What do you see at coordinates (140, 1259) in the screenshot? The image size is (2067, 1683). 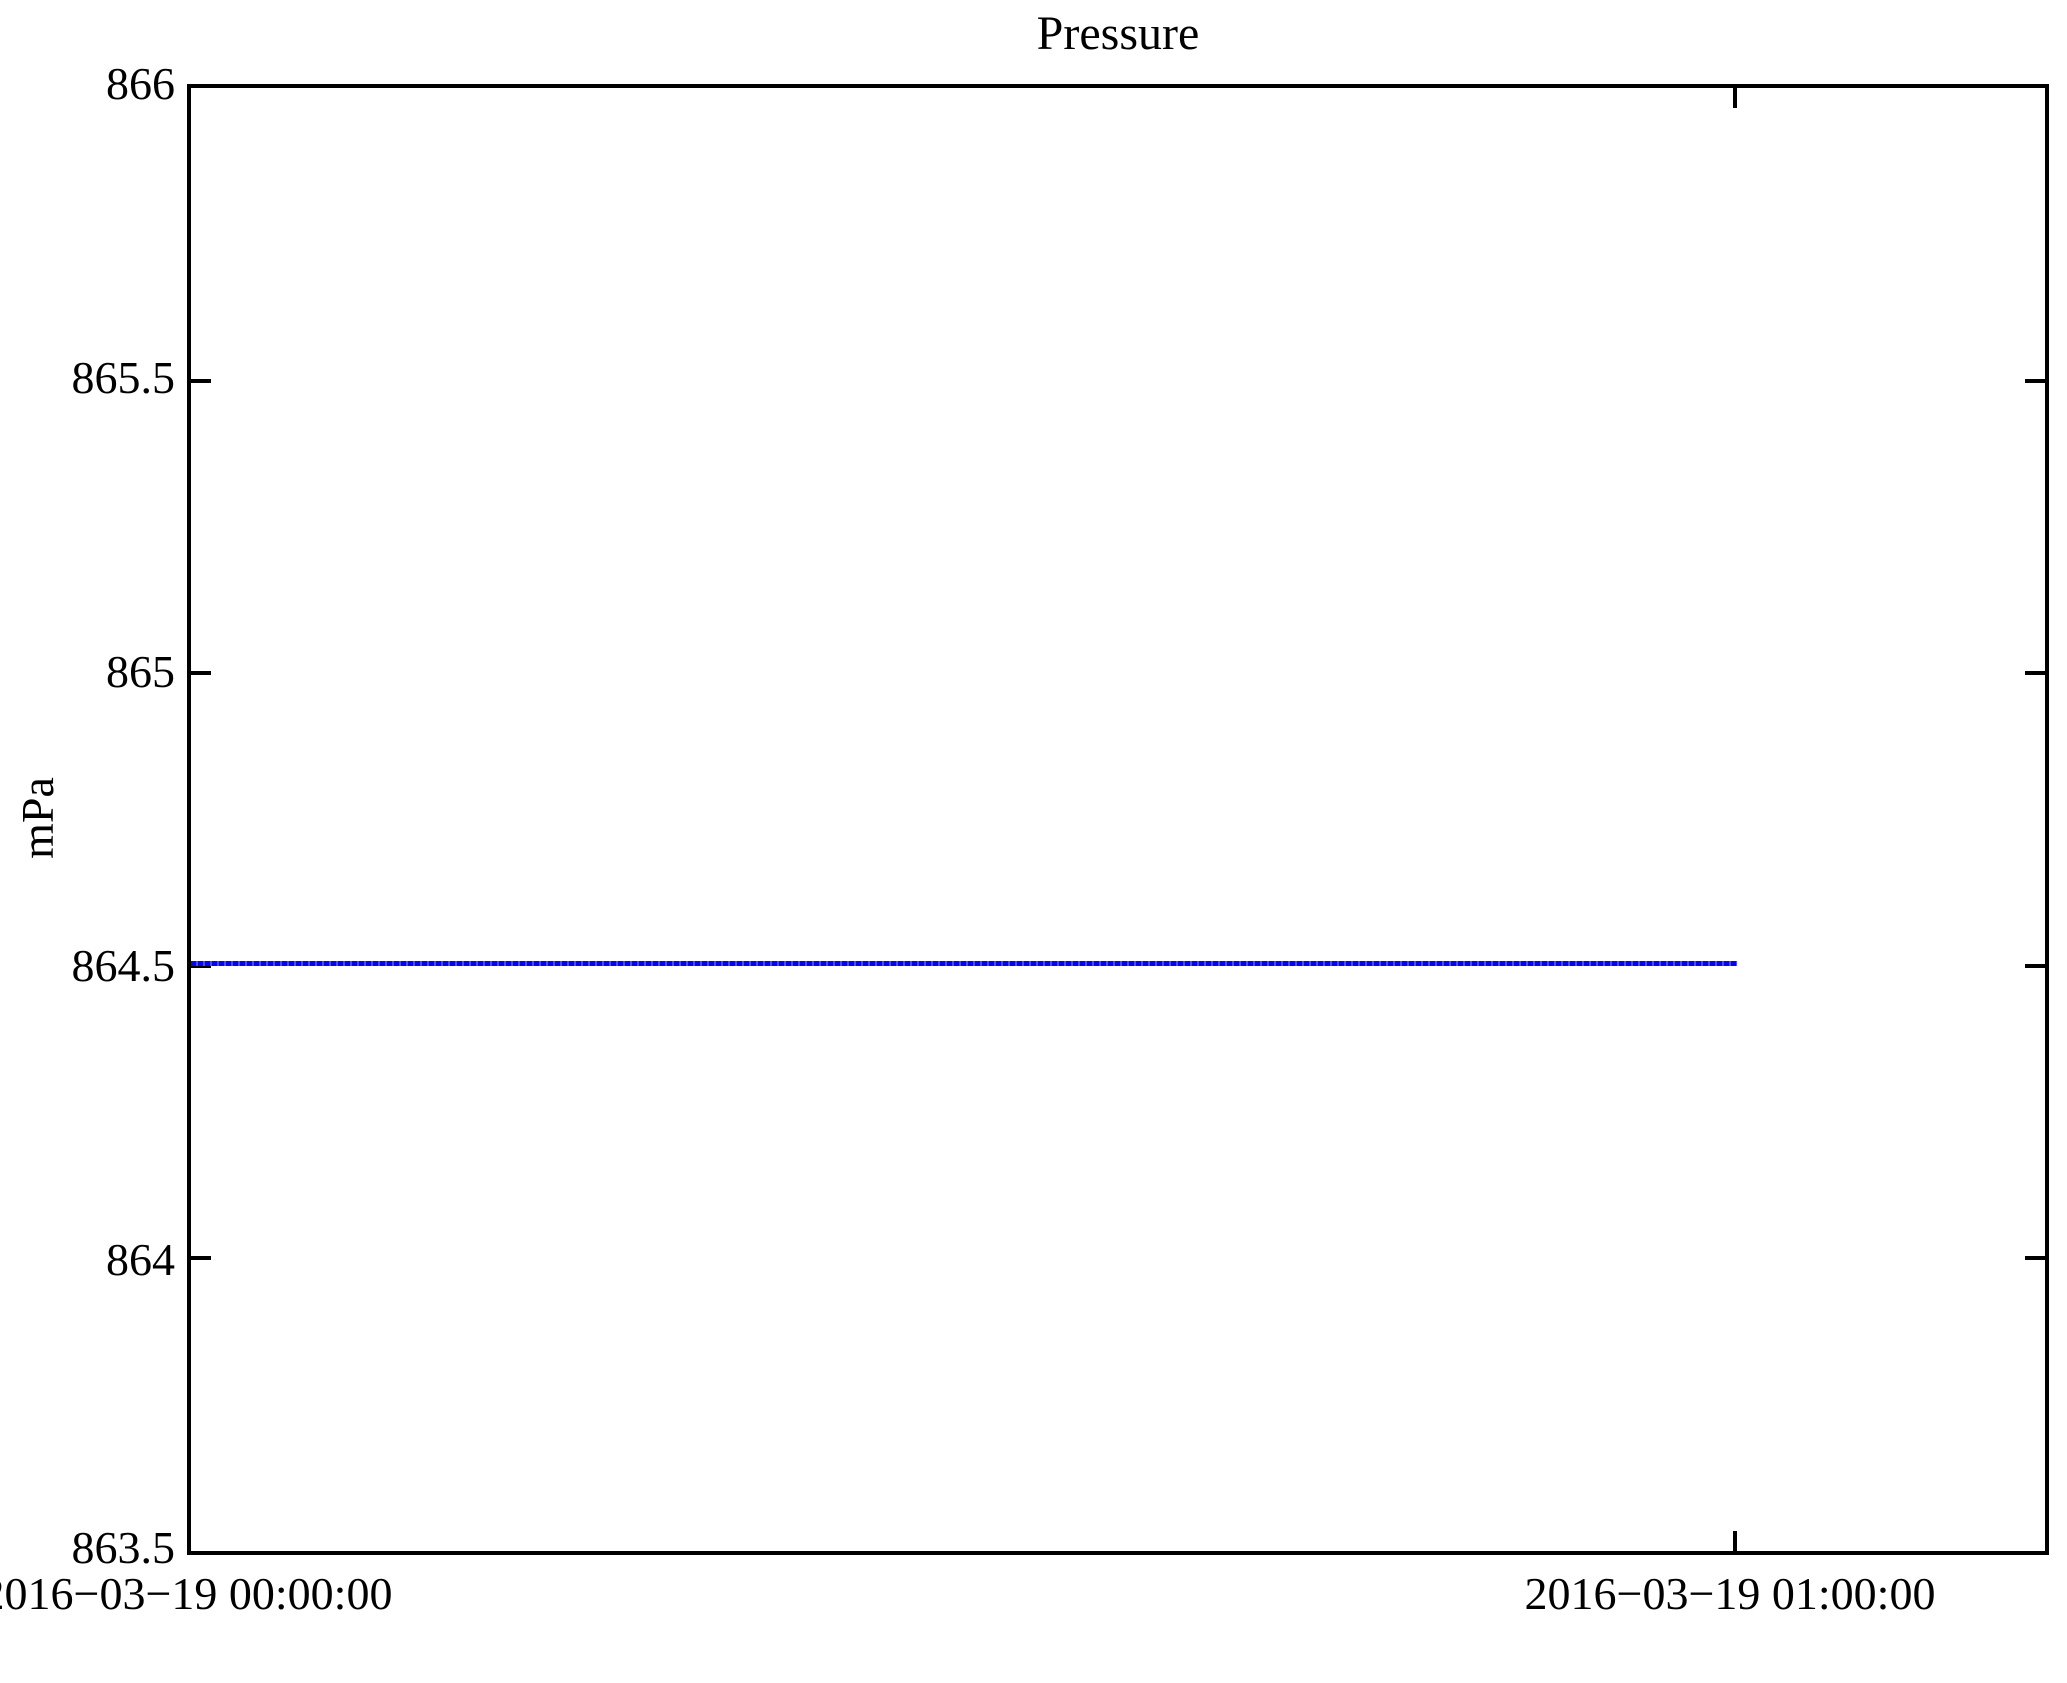 I see `y-tick-label-864: 864` at bounding box center [140, 1259].